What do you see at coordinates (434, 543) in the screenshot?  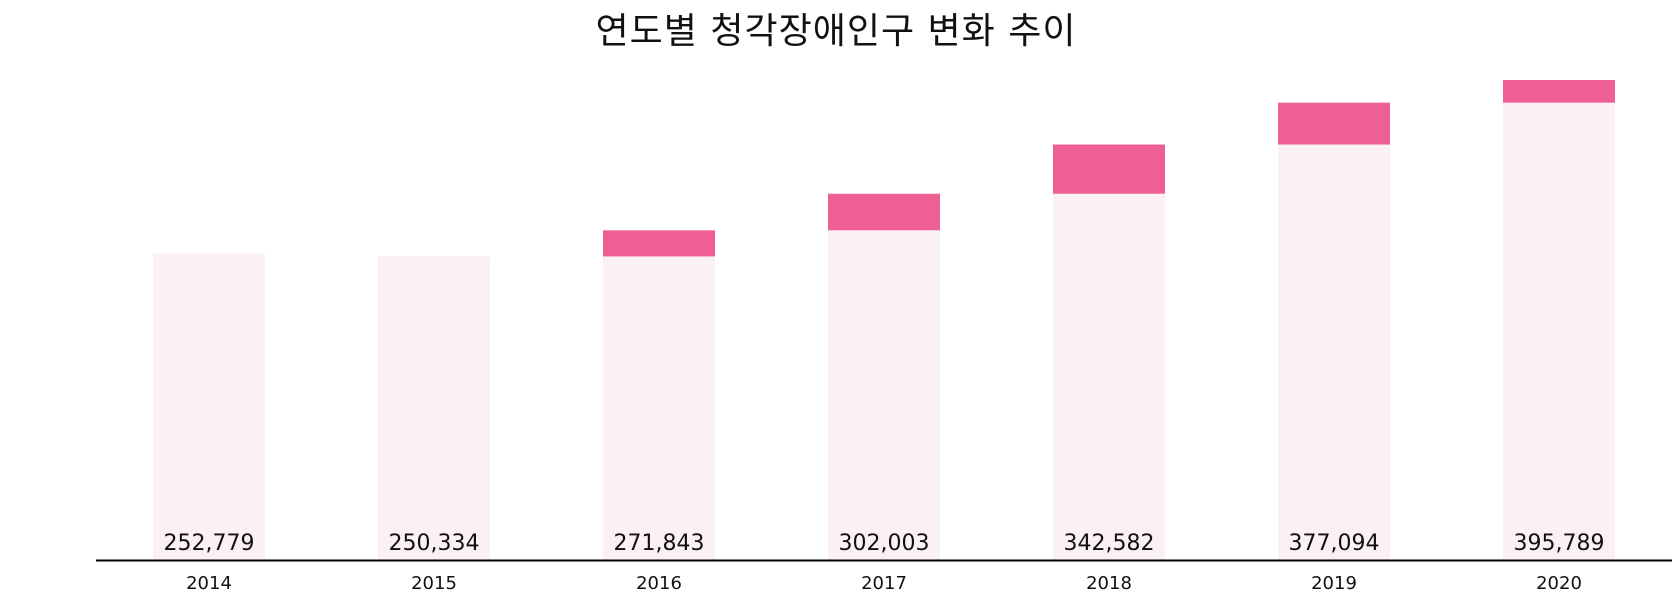 I see `data-label-2015: 250,334` at bounding box center [434, 543].